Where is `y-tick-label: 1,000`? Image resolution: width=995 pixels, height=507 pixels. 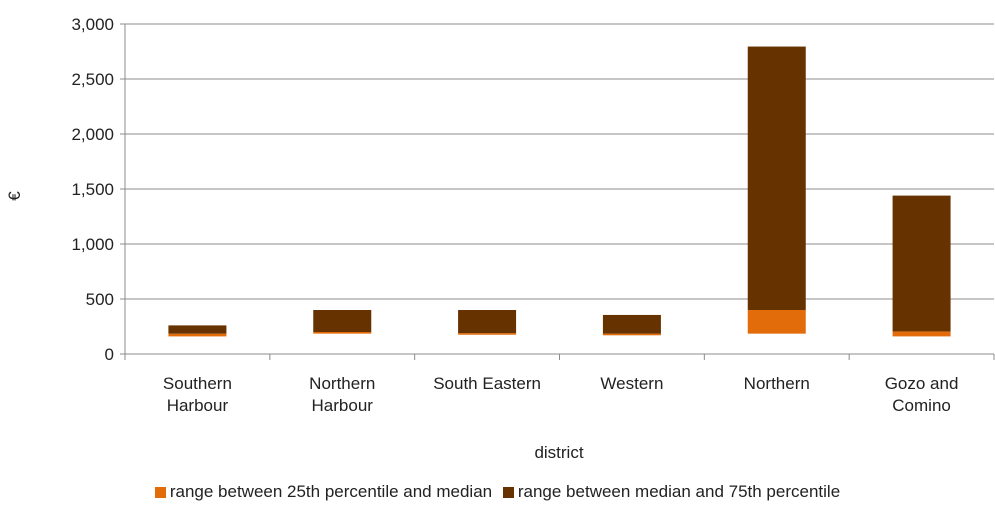 y-tick-label: 1,000 is located at coordinates (92, 244).